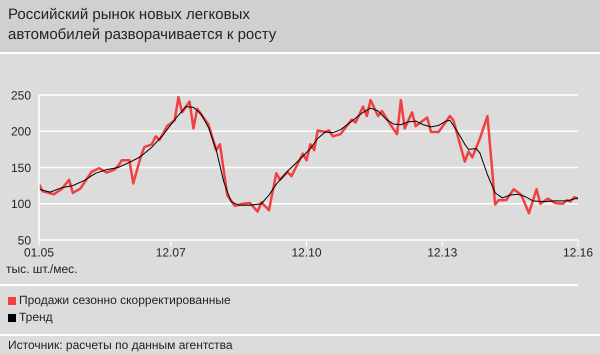  Describe the element at coordinates (21, 204) in the screenshot. I see `y-tick-label: 100` at that location.